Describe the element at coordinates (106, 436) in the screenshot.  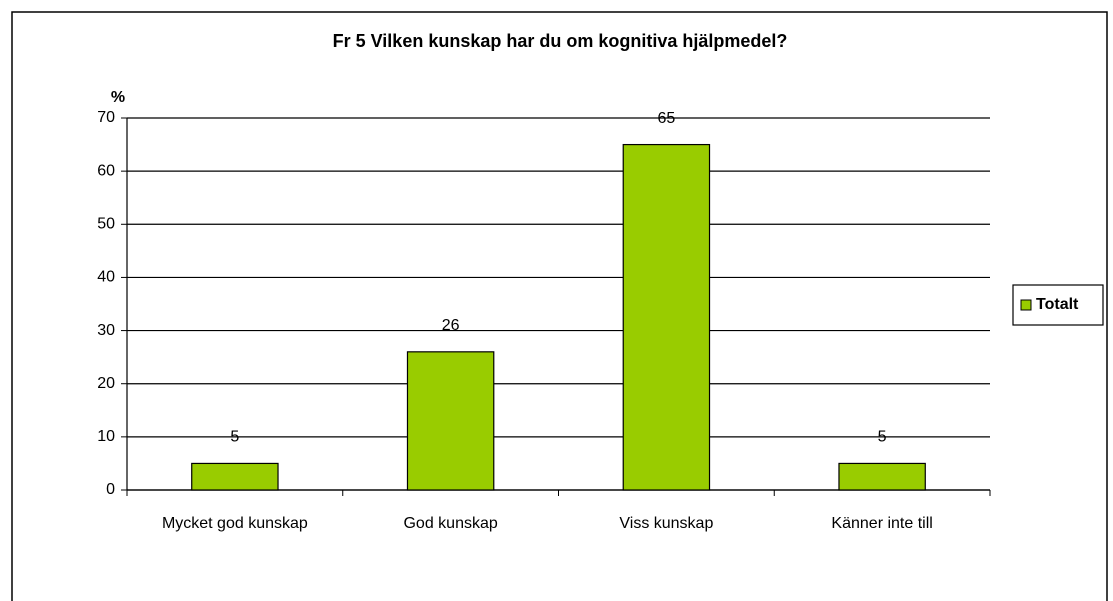
I see `y-tick-label: 10` at that location.